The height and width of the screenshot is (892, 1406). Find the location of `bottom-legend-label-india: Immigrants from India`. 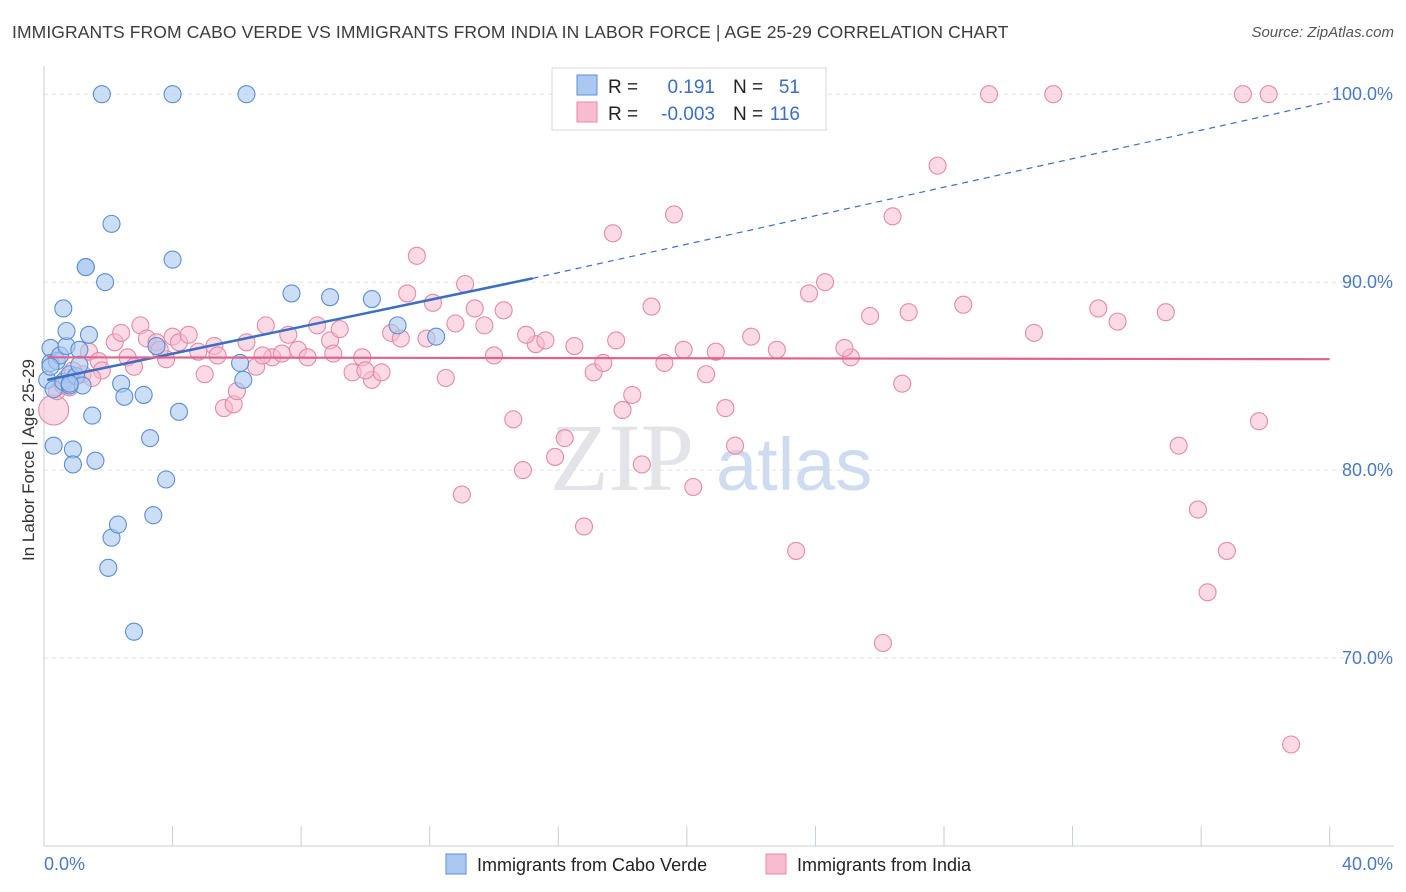

bottom-legend-label-india: Immigrants from India is located at coordinates (884, 865).